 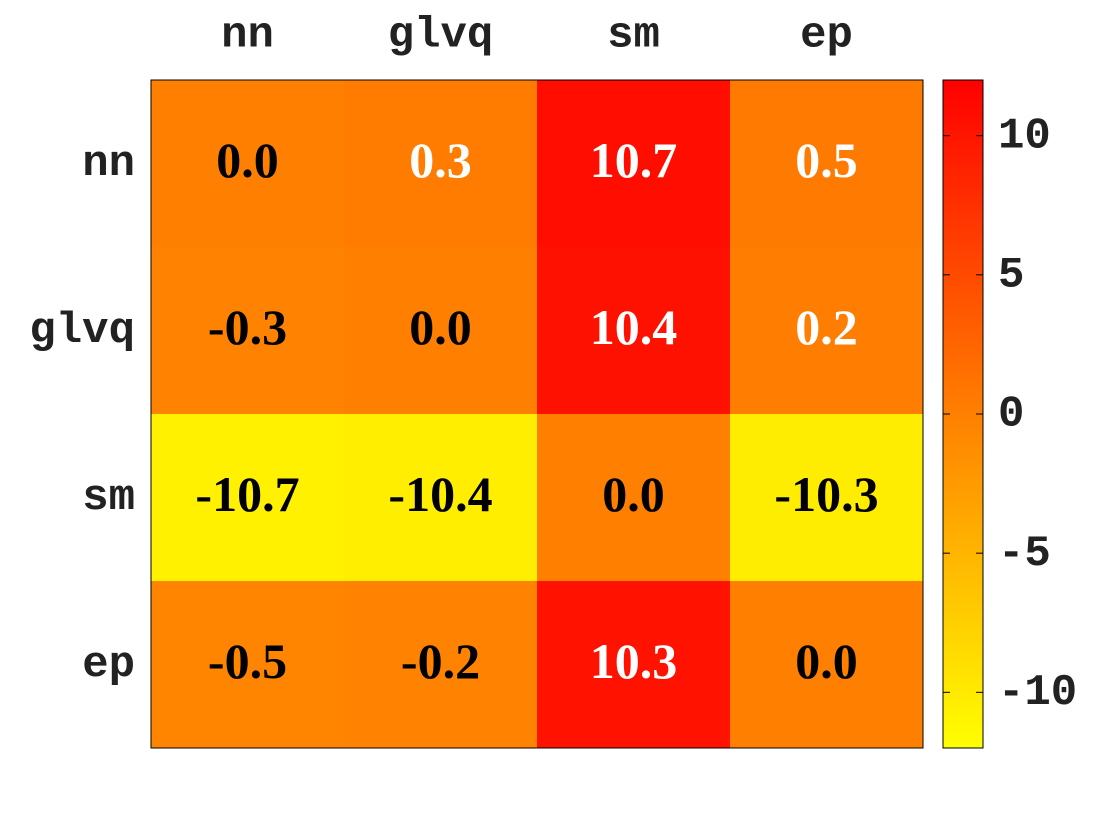 What do you see at coordinates (108, 164) in the screenshot?
I see `y-tick-label: nn` at bounding box center [108, 164].